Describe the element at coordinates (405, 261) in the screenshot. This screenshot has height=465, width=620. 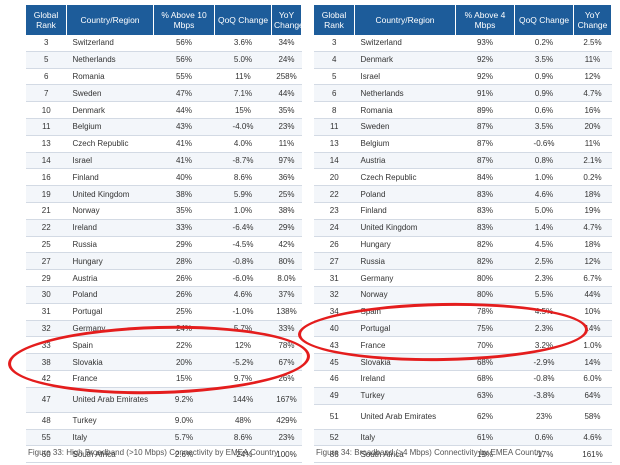
I see `cell-country: Russia` at that location.